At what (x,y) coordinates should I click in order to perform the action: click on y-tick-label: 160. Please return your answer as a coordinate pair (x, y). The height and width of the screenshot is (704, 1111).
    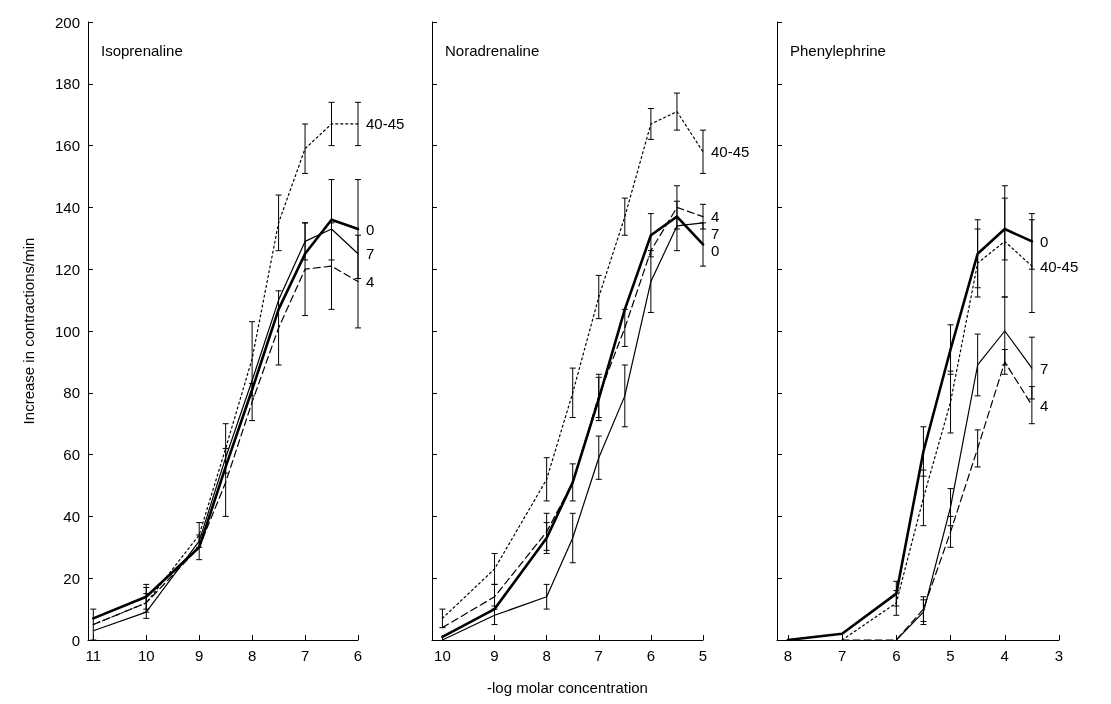
    Looking at the image, I should click on (67, 146).